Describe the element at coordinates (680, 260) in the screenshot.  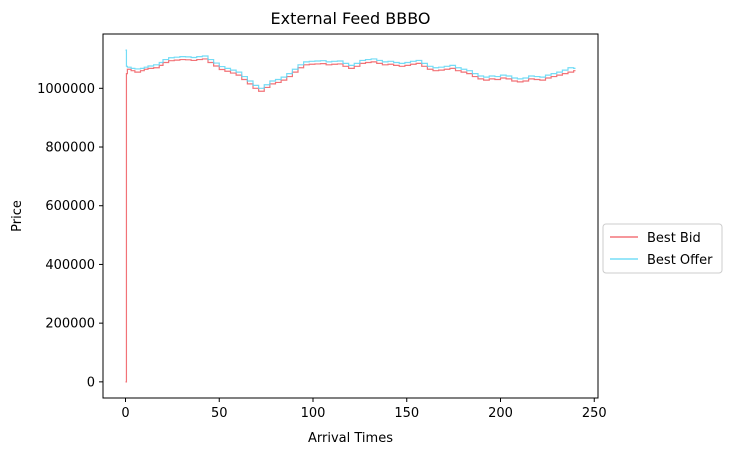
I see `legend-label-best-offer: Best Offer` at that location.